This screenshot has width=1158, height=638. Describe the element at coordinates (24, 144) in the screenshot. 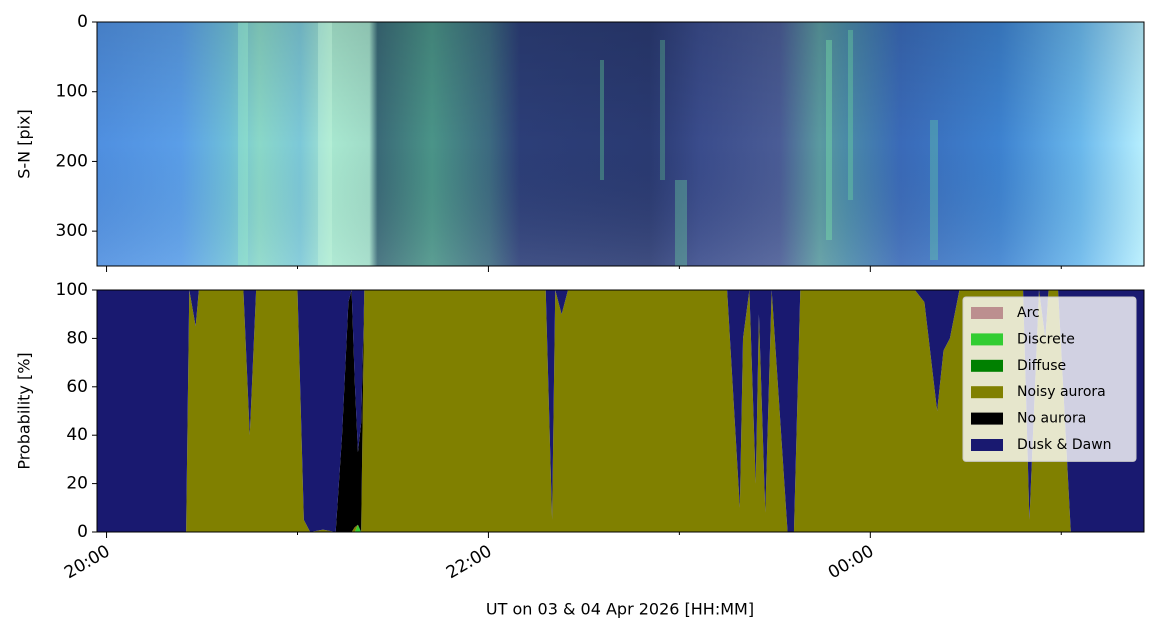

I see `y-axis-label: S-N [pix]` at that location.